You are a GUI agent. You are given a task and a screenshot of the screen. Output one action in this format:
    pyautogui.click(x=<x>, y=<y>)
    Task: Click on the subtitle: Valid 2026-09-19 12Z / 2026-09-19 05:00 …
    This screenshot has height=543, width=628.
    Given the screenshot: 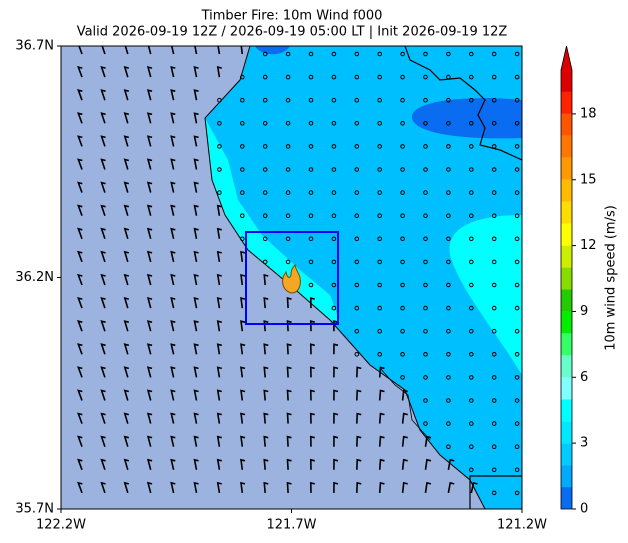 What is the action you would take?
    pyautogui.click(x=292, y=32)
    